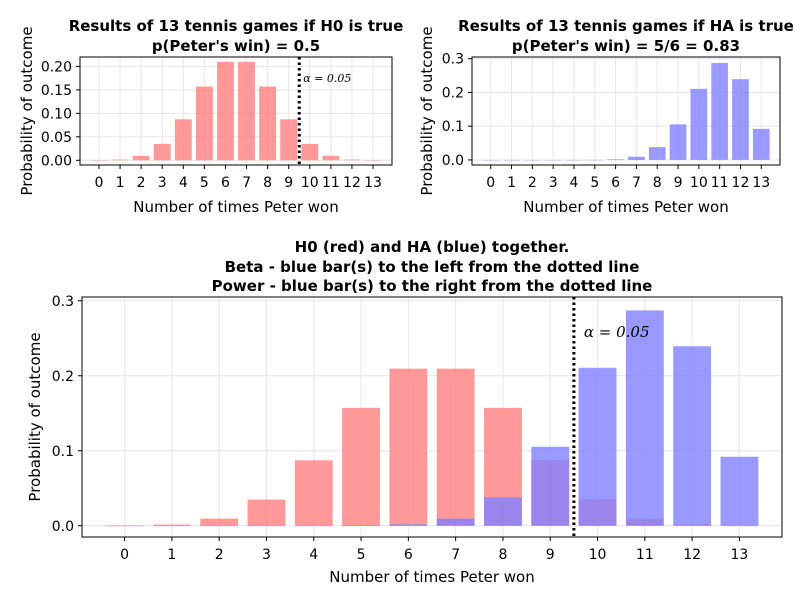 Image resolution: width=800 pixels, height=600 pixels. I want to click on grid, so click(236, 111).